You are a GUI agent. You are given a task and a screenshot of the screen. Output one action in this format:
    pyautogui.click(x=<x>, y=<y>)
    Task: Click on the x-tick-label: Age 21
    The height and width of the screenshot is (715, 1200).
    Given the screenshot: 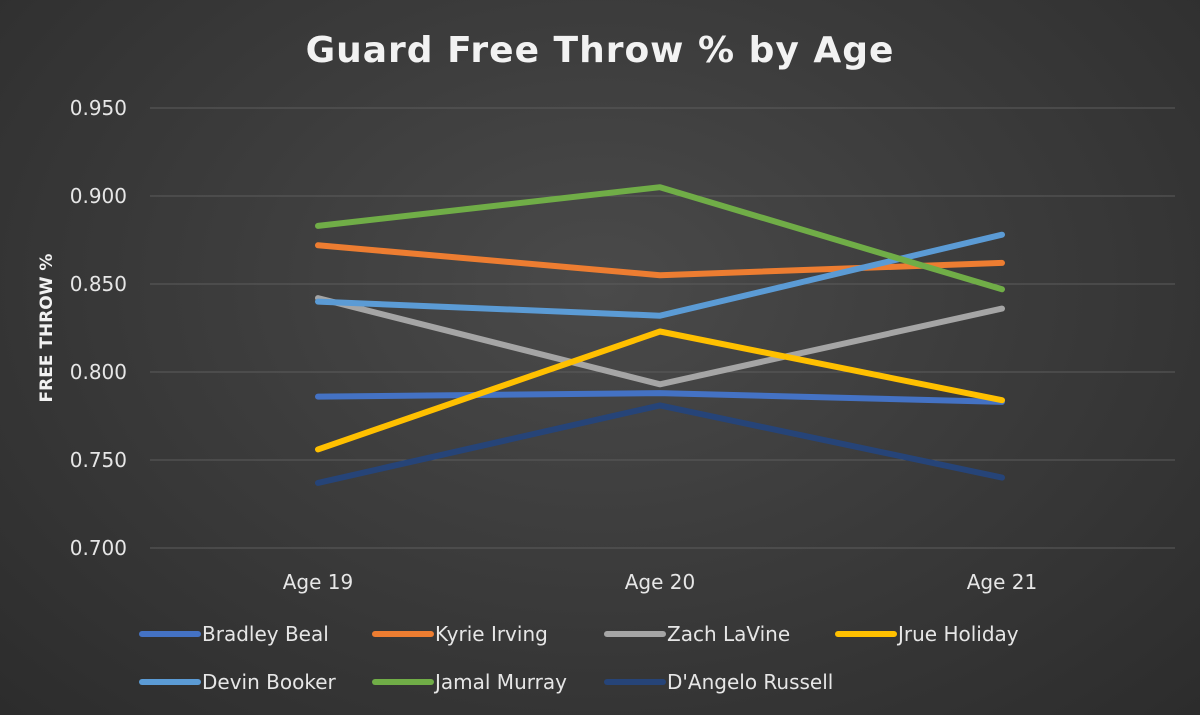 What is the action you would take?
    pyautogui.click(x=1002, y=582)
    